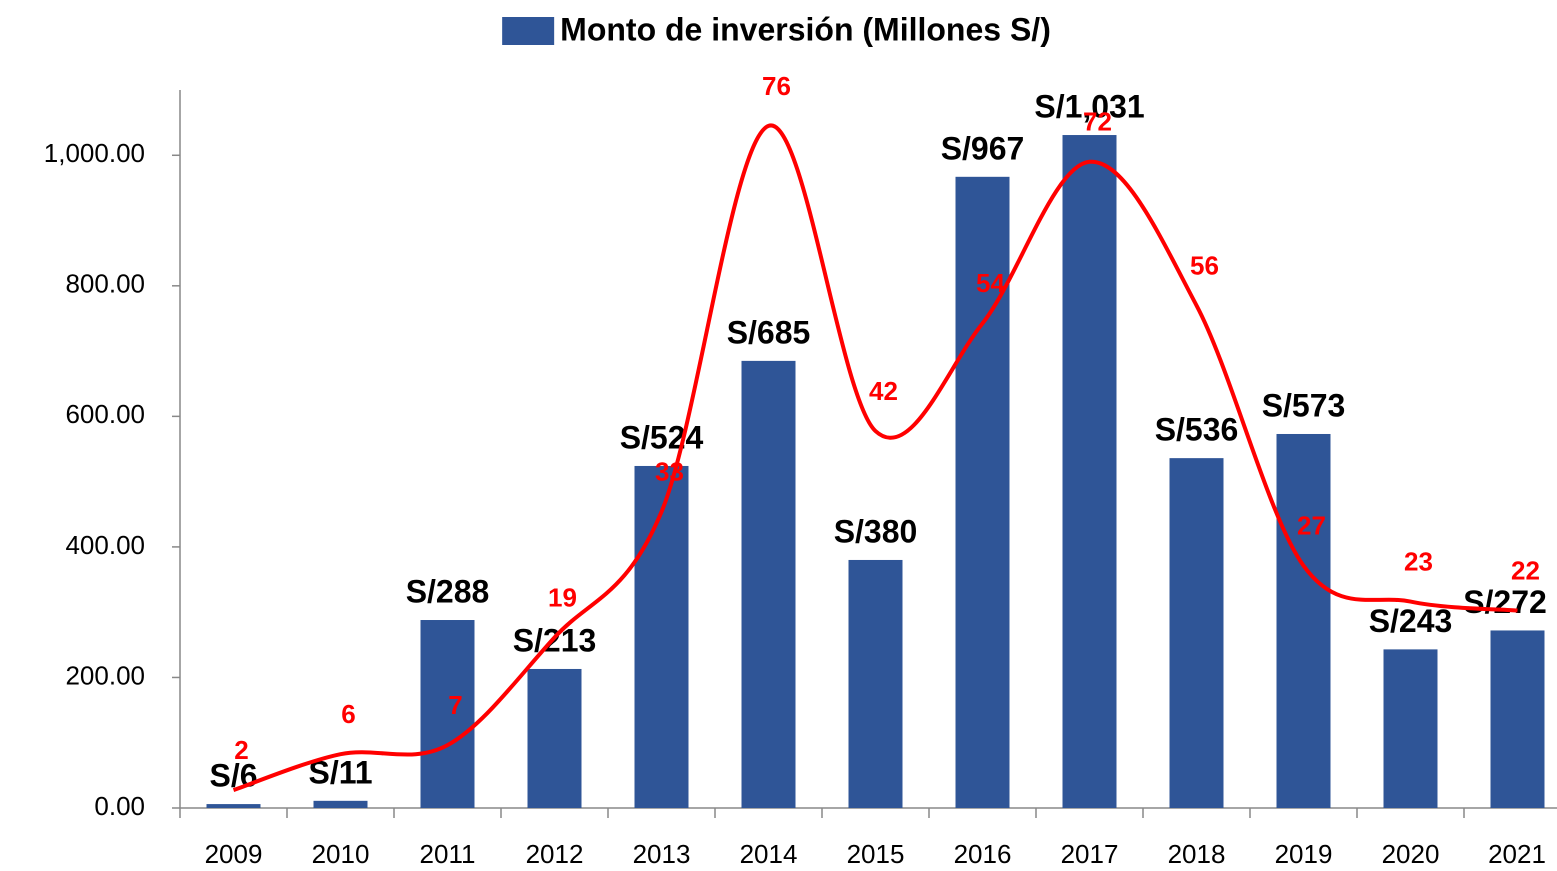 The height and width of the screenshot is (871, 1557). I want to click on legend-label: Monto de inversión (Millones S/), so click(805, 29).